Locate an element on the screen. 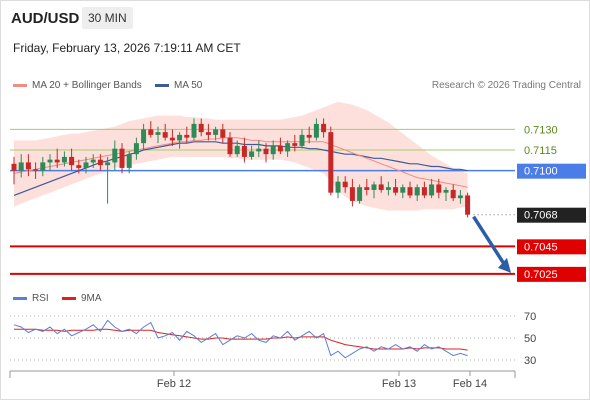 The image size is (590, 400). ma50-line is located at coordinates (240, 168).